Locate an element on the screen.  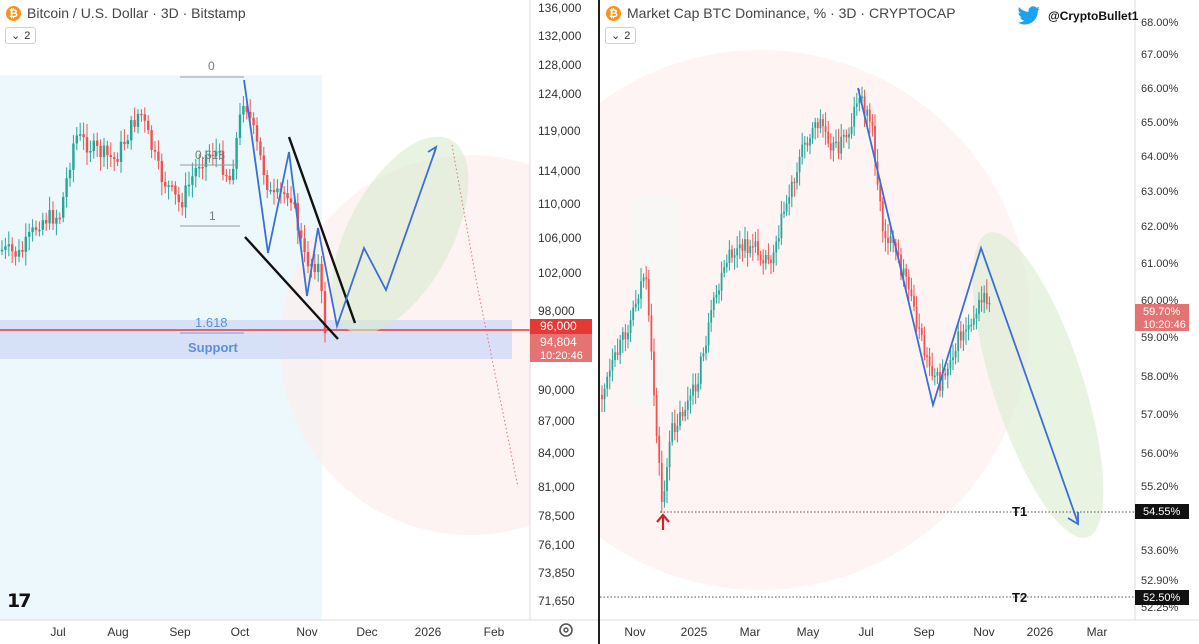
price-tick-label: 114,000 is located at coordinates (559, 171).